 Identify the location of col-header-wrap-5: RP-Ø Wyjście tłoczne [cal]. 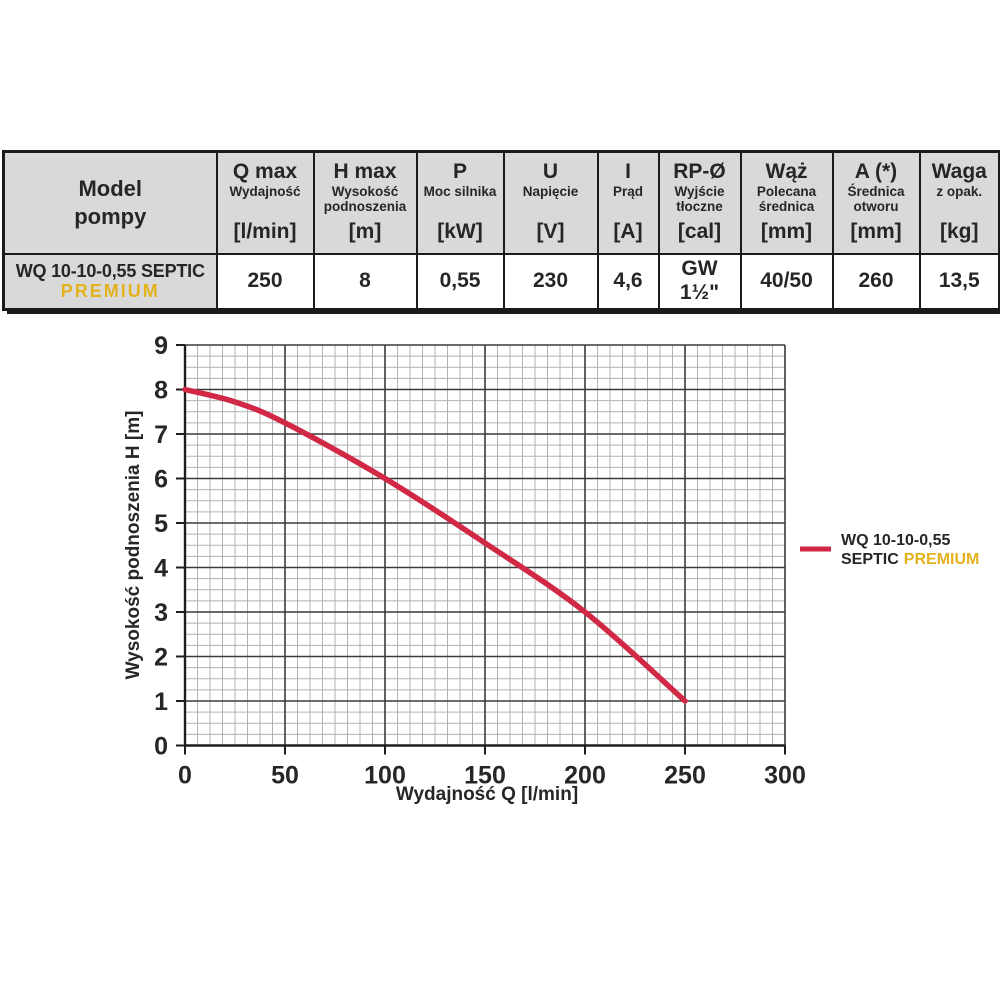
(700, 203).